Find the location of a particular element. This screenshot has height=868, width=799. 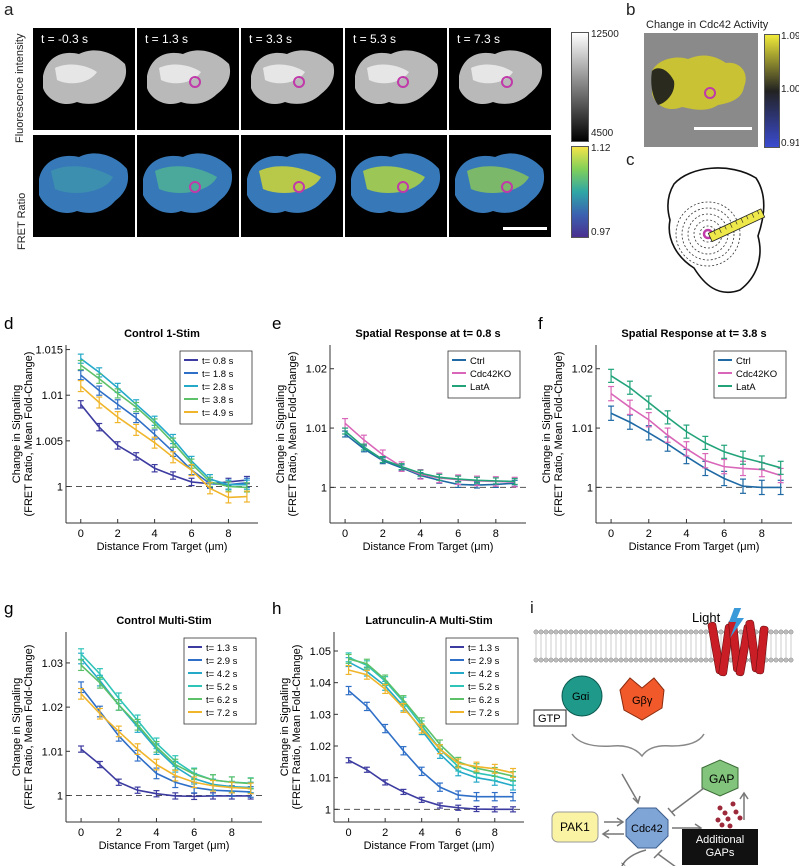

brace-connector is located at coordinates (638, 745).